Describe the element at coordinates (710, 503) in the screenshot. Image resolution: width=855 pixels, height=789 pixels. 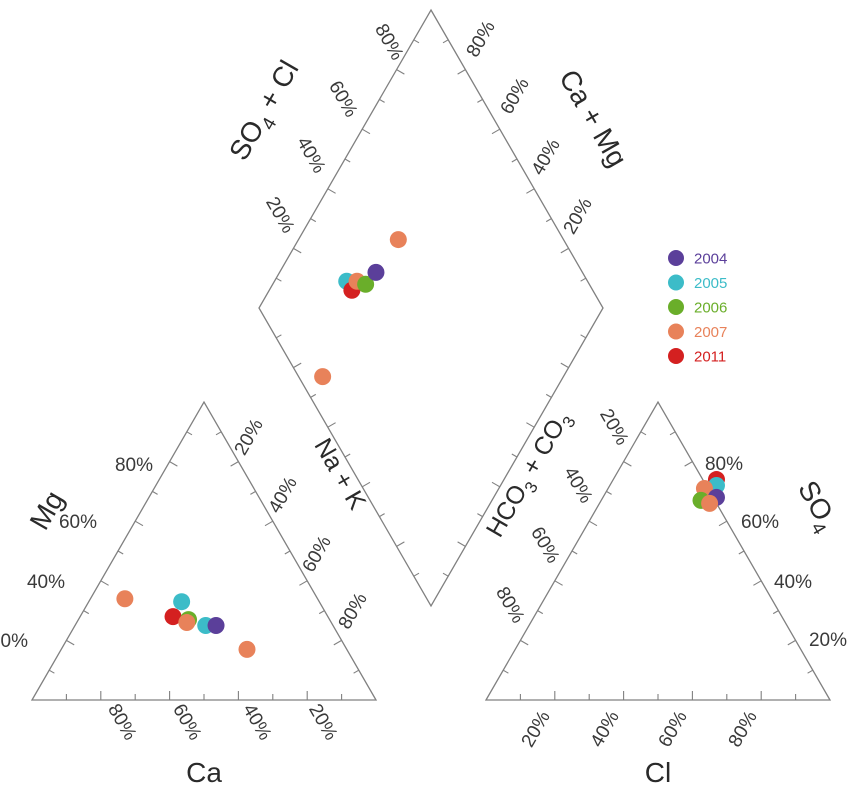
I see `anion-point` at that location.